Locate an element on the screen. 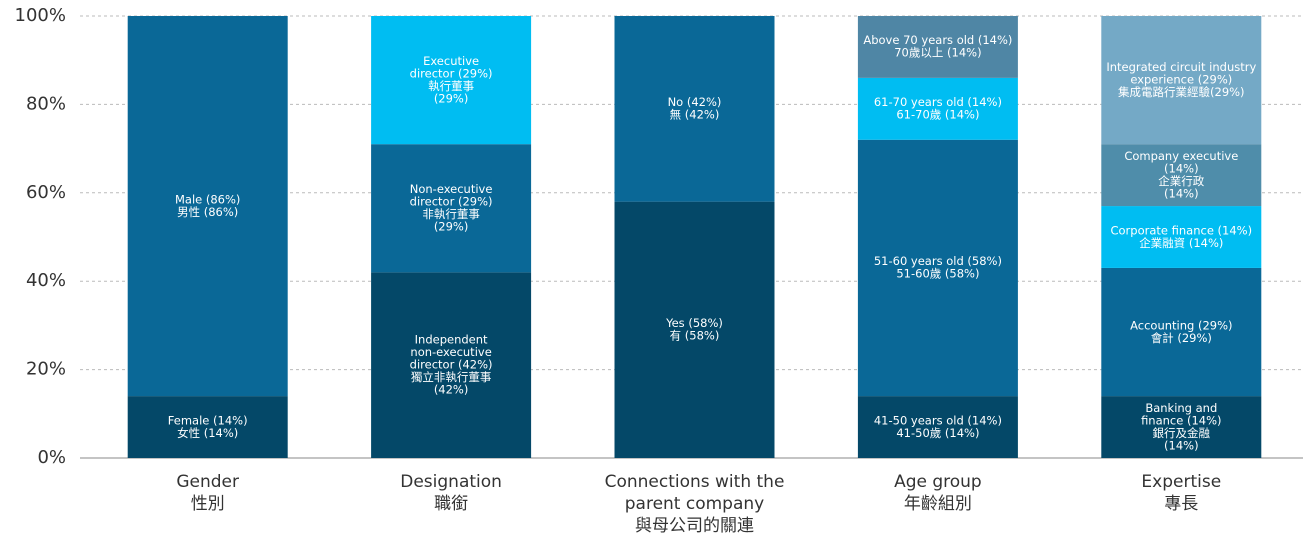  segment-label: 61-70 years old (14%) is located at coordinates (938, 102).